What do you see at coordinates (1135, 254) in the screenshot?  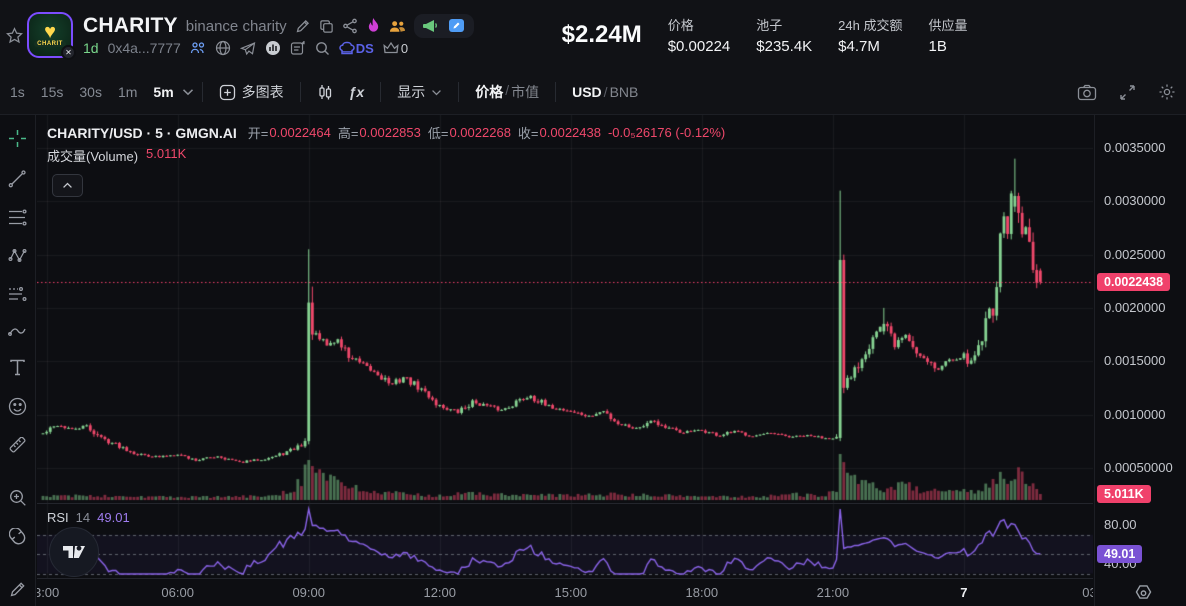 I see `price-tick-label: 0.0025000` at bounding box center [1135, 254].